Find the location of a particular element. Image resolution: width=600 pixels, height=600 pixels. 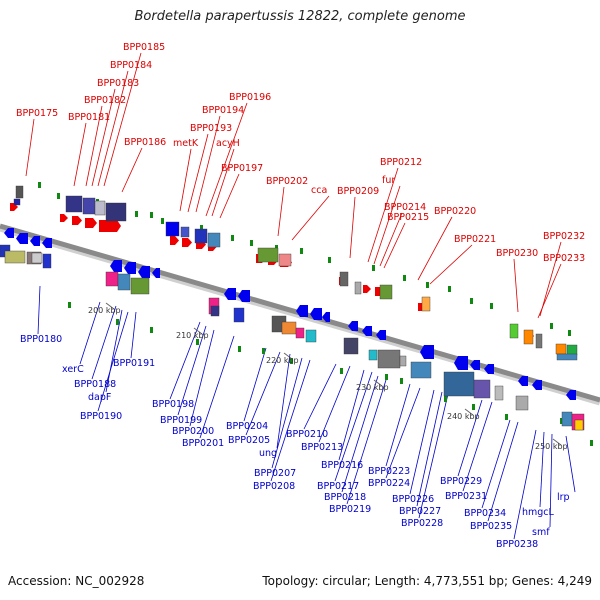

gene-label: BPP0208 is located at coordinates (274, 486).